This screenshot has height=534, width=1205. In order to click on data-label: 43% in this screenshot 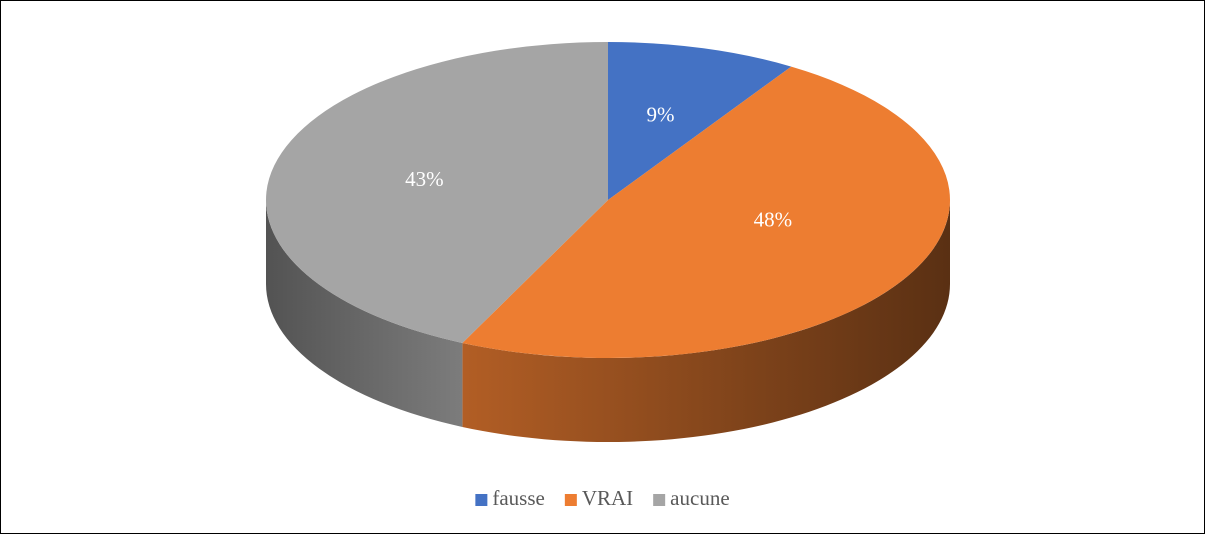, I will do `click(424, 179)`.